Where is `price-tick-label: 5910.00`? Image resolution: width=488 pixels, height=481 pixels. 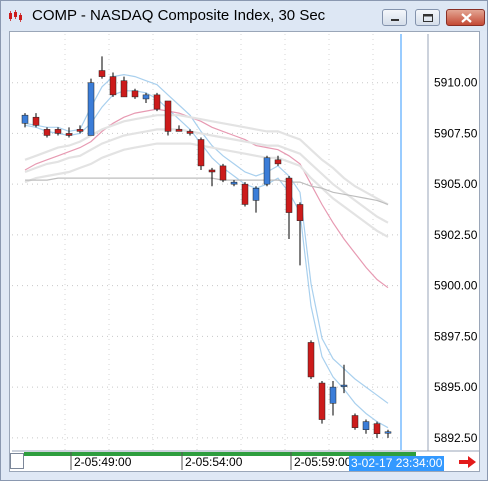 price-tick-label: 5910.00 is located at coordinates (456, 83).